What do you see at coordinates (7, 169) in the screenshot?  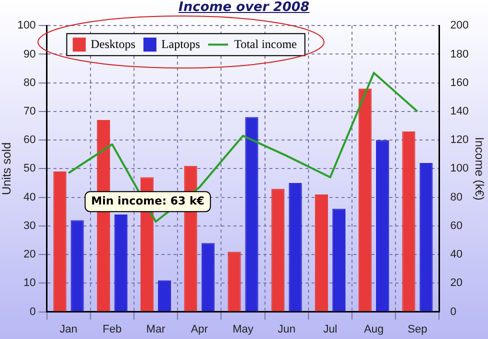 I see `y-axis-title: Units sold` at bounding box center [7, 169].